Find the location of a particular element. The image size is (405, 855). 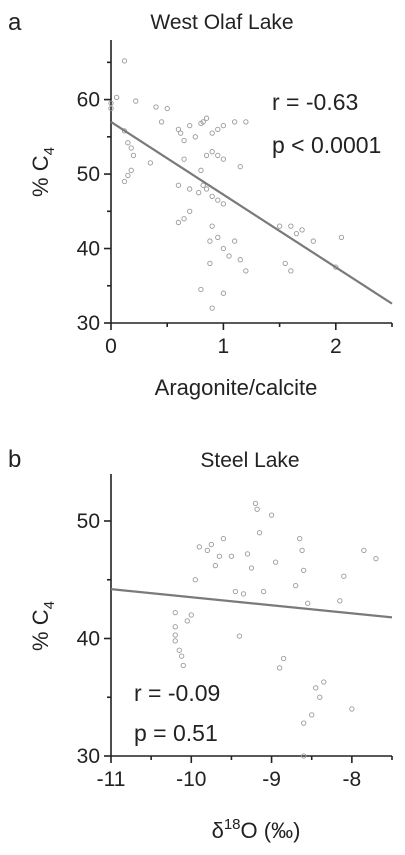

panel-a-y-tick-label: 60 is located at coordinates (88, 100).